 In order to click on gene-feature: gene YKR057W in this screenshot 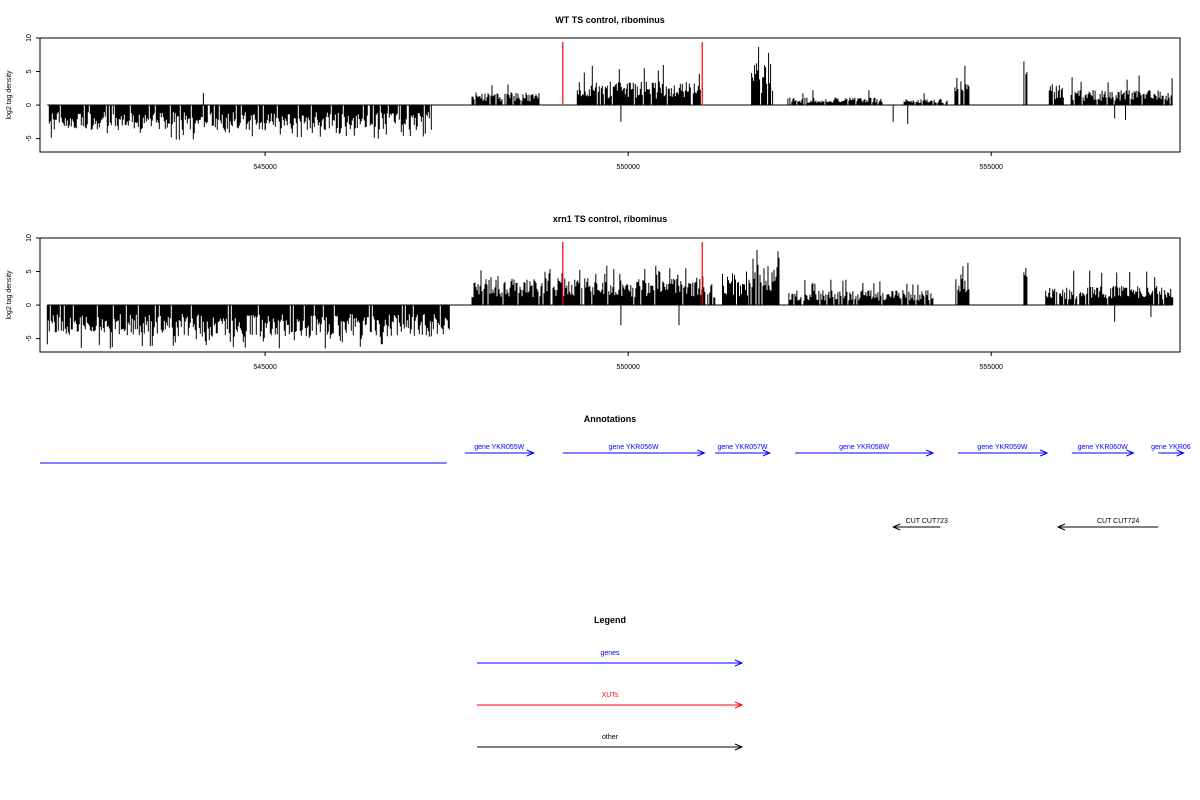, I will do `click(743, 450)`.